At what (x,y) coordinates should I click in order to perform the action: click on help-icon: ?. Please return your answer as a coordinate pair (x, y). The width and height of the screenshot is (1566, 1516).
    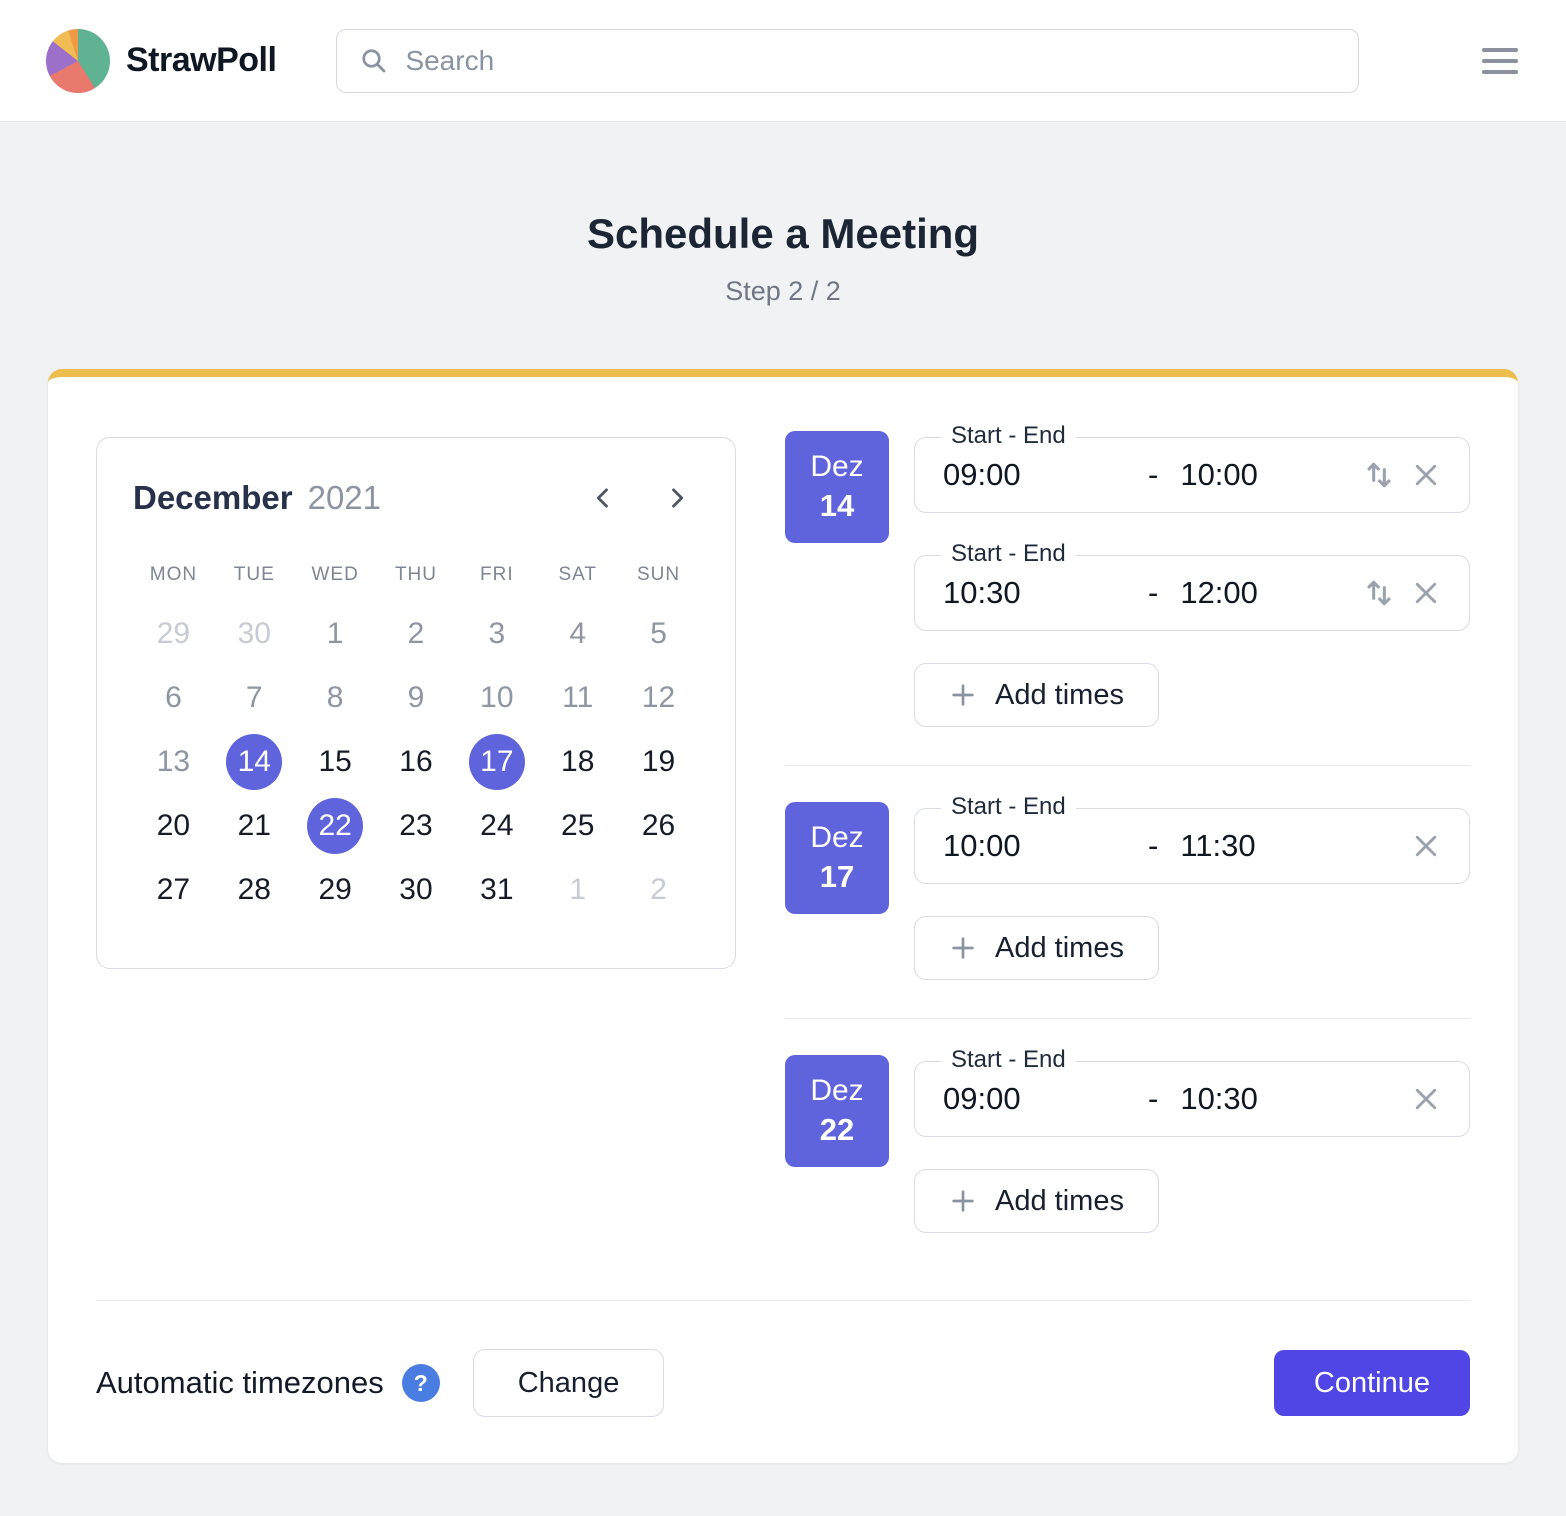
    Looking at the image, I should click on (420, 1383).